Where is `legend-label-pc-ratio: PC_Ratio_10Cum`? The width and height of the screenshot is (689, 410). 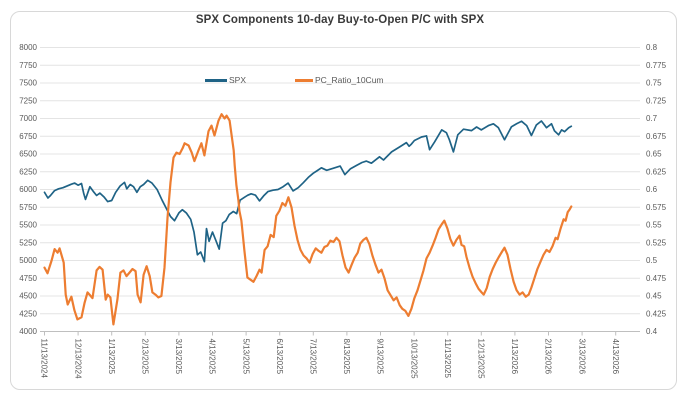
legend-label-pc-ratio: PC_Ratio_10Cum is located at coordinates (349, 80).